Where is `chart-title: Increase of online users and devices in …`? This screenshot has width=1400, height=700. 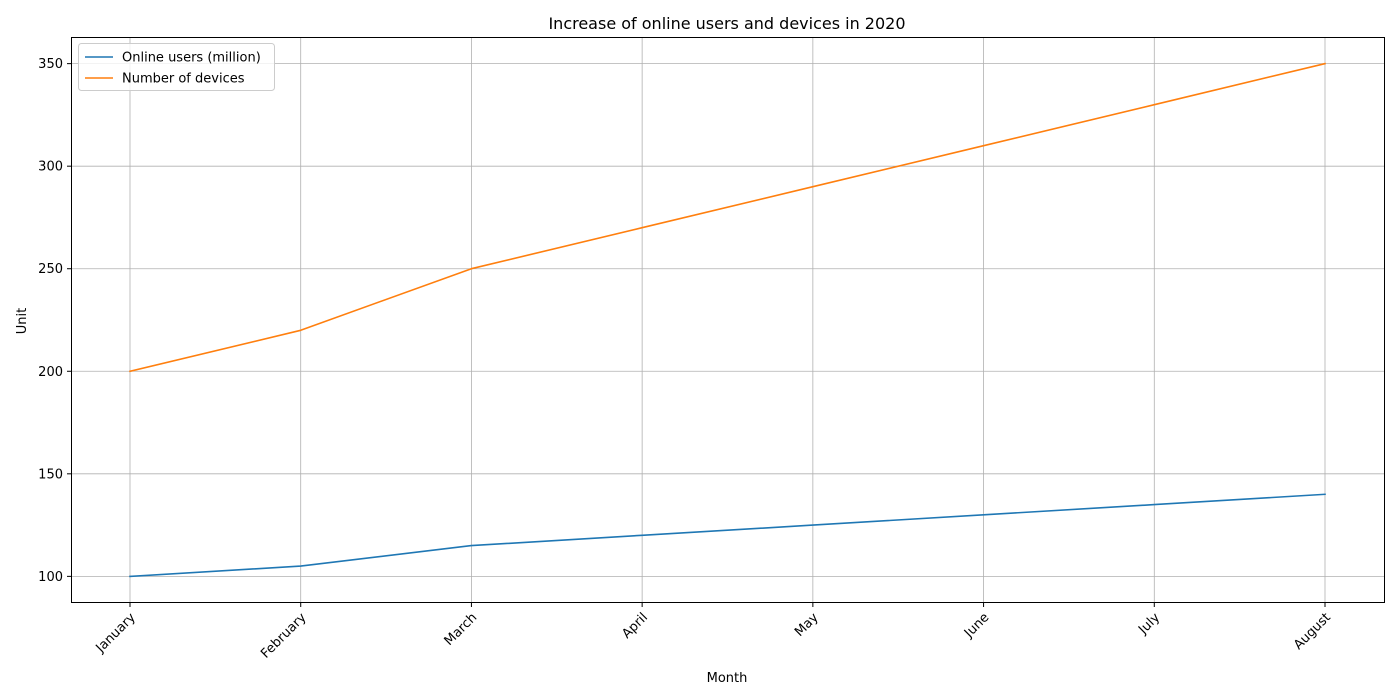
chart-title: Increase of online users and devices in … is located at coordinates (726, 23).